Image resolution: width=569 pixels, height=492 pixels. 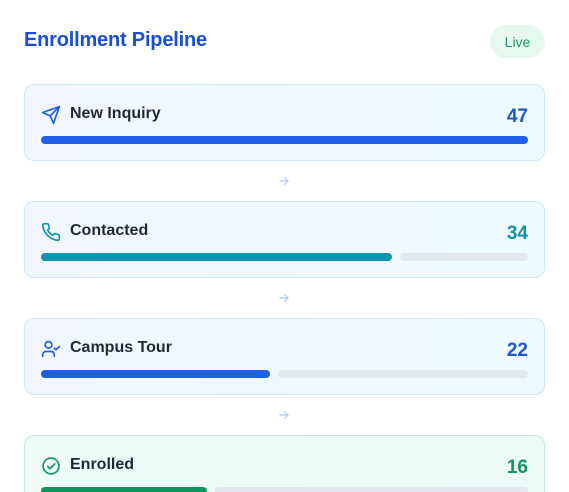 I want to click on stage-count: 16, so click(x=517, y=467).